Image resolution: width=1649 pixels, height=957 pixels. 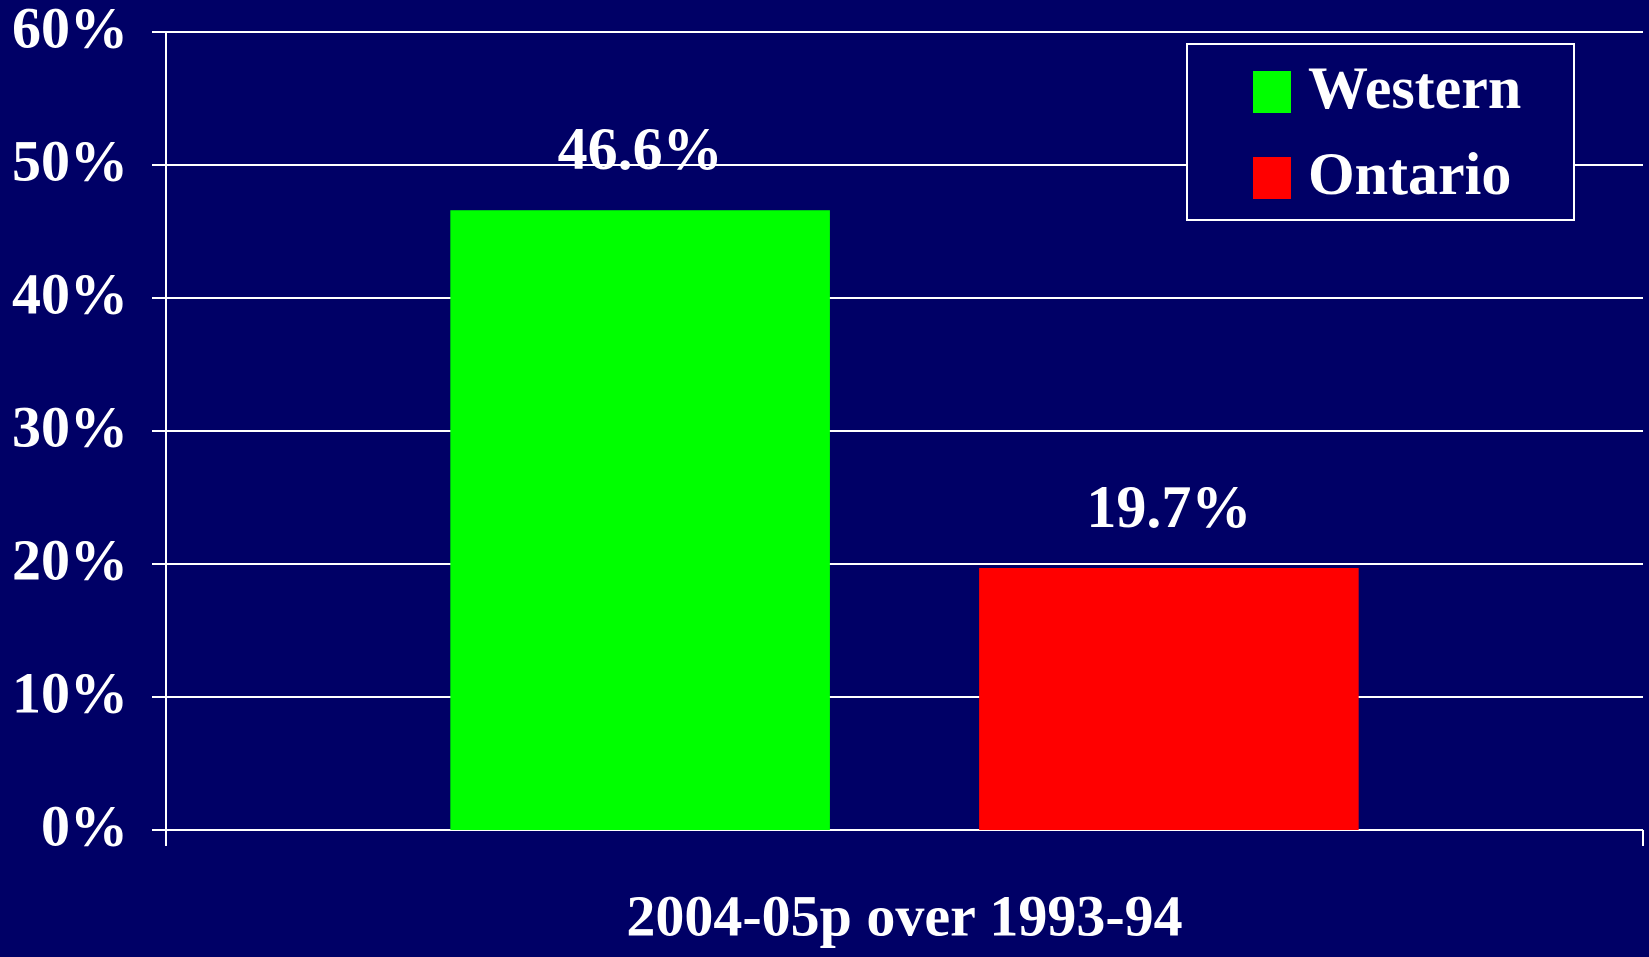 What do you see at coordinates (84, 825) in the screenshot?
I see `y-tick-label: 0%` at bounding box center [84, 825].